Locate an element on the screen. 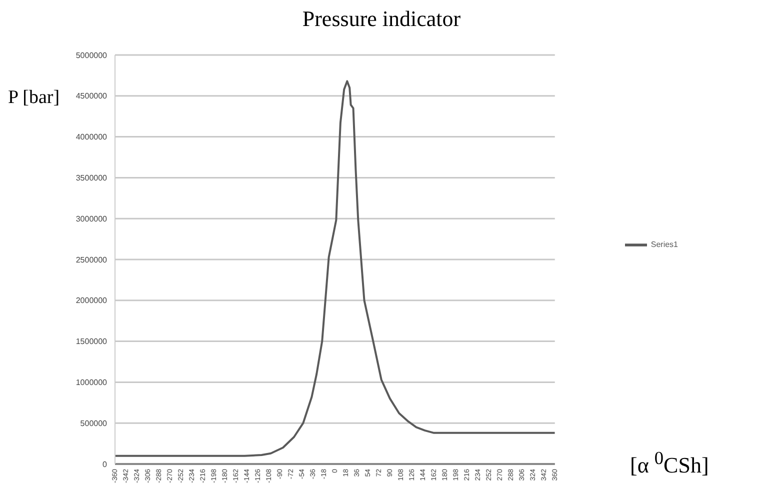 Image resolution: width=763 pixels, height=490 pixels. y-tick-label: 2500000 is located at coordinates (92, 259).